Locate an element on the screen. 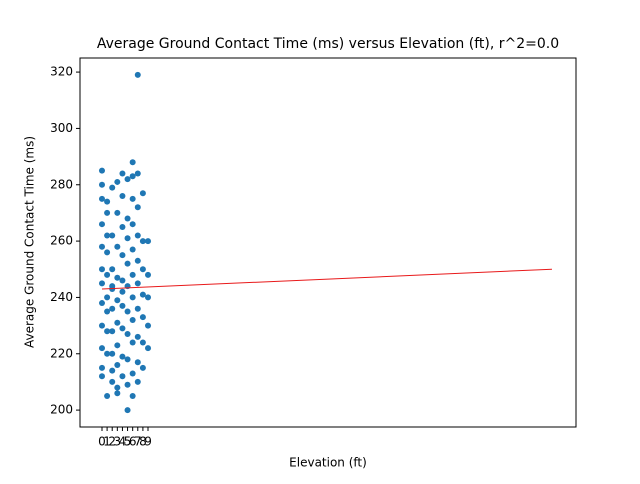 The height and width of the screenshot is (484, 640). x-tick-label: 0 is located at coordinates (102, 442).